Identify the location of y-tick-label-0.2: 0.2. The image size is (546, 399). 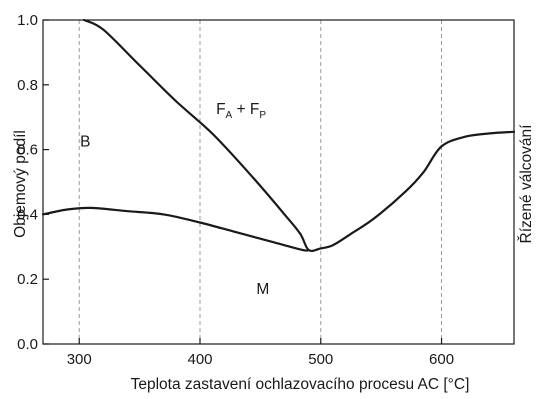
(27, 279).